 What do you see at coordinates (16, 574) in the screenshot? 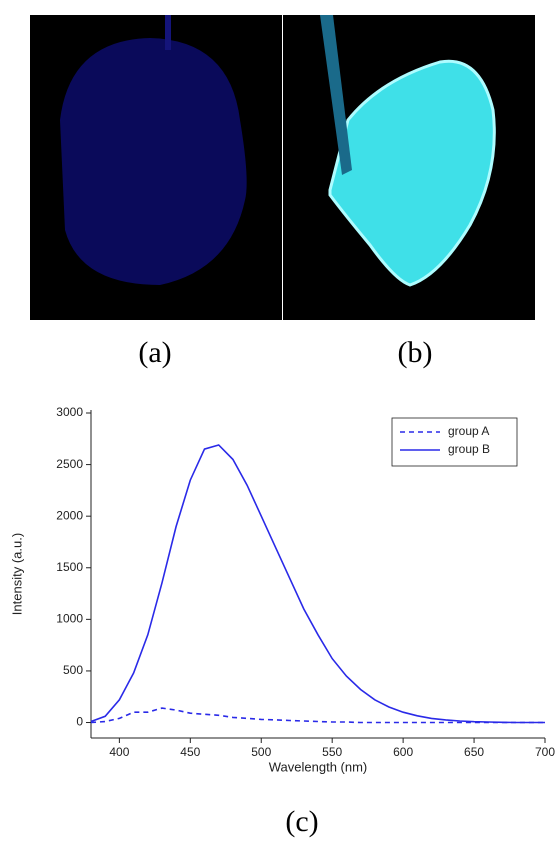
I see `y-axis-label: Intensity (a.u.)` at bounding box center [16, 574].